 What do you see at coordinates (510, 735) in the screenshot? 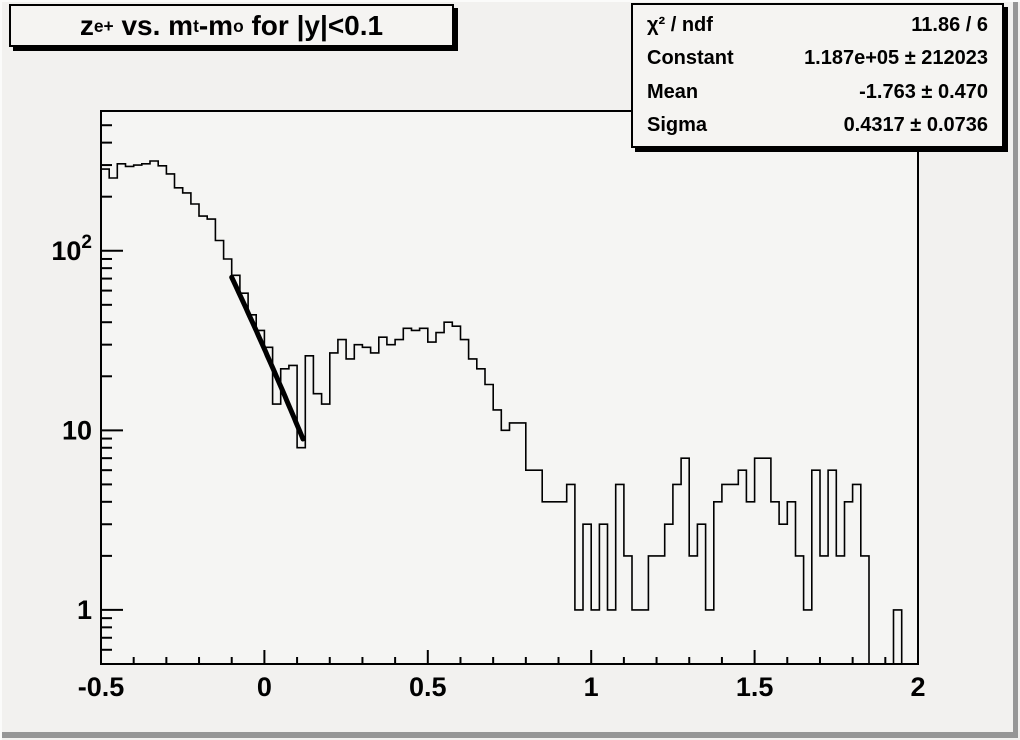
I see `canvas-border-bottom` at bounding box center [510, 735].